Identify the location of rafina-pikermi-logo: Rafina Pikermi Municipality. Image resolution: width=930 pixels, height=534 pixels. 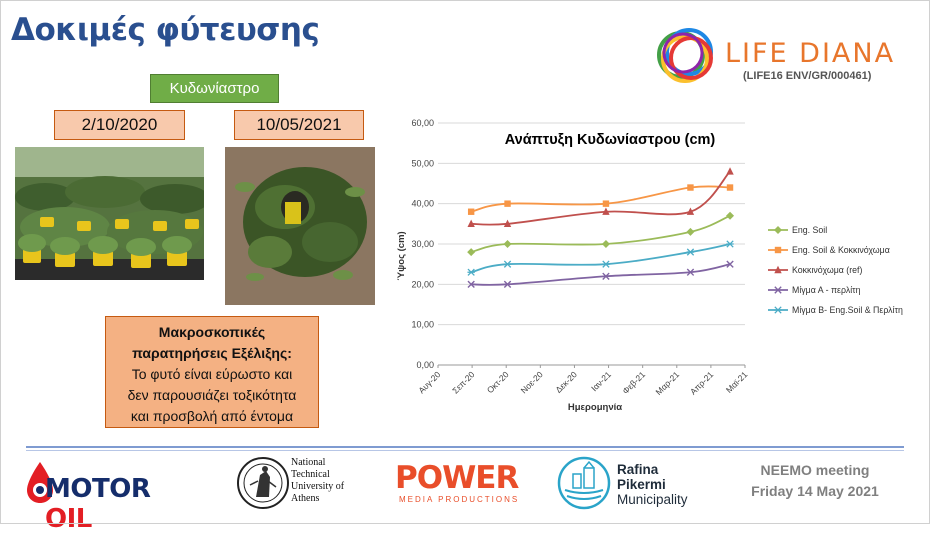
(627, 484).